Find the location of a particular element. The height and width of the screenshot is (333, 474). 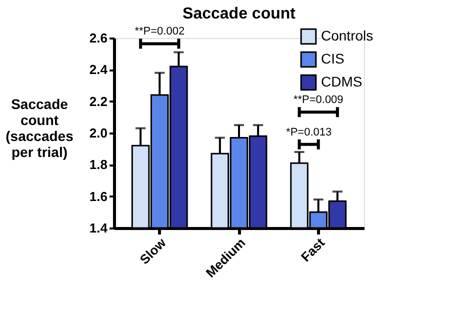

legend-label: CDMS is located at coordinates (341, 82).